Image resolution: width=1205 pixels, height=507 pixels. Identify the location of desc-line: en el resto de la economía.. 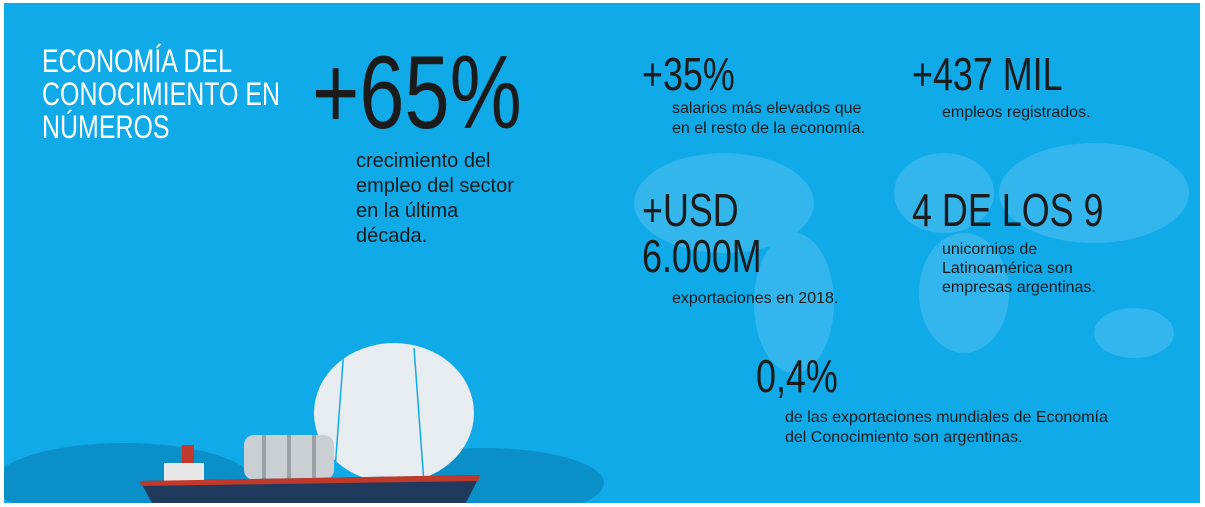
(769, 128).